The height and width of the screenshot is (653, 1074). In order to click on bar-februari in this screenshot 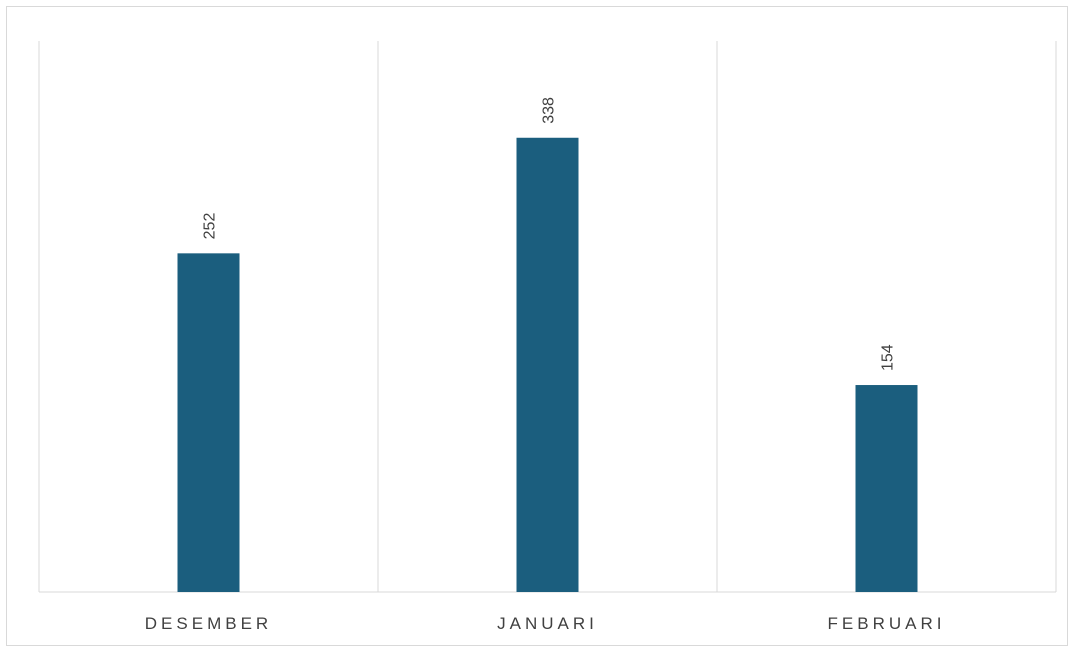, I will do `click(886, 488)`.